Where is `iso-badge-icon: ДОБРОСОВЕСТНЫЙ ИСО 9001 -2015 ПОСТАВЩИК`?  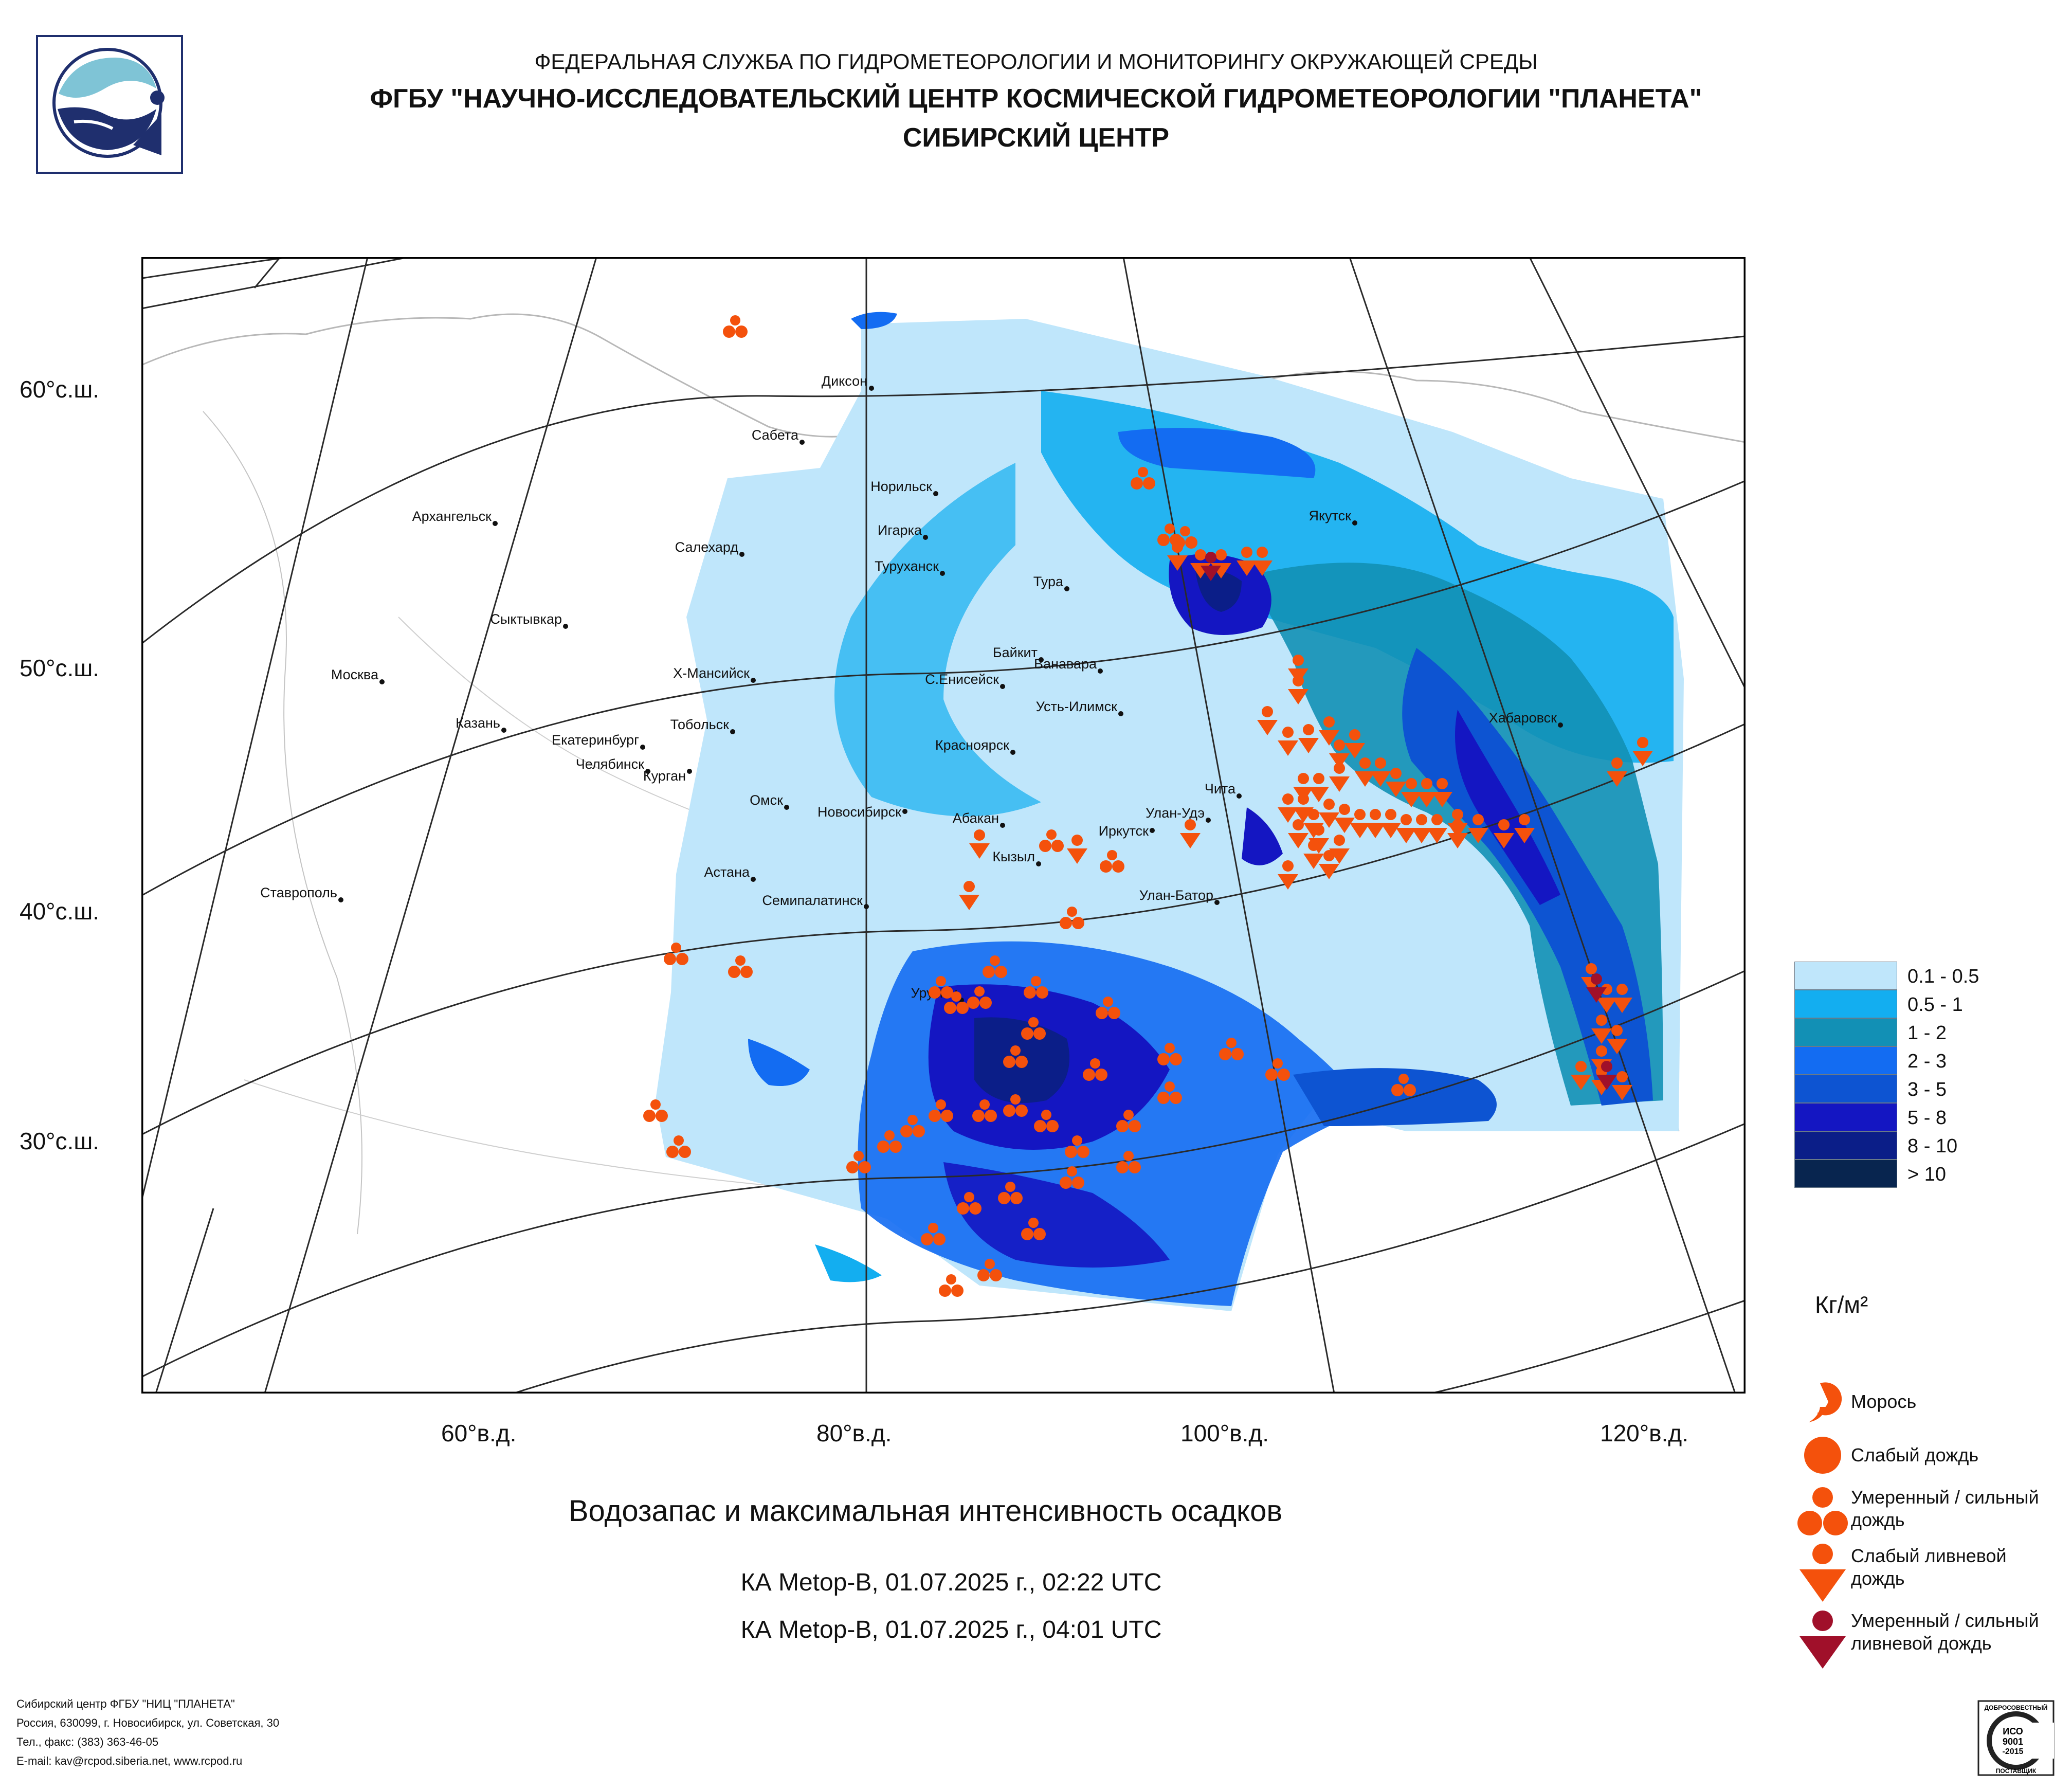
iso-badge-icon: ДОБРОСОВЕСТНЫЙ ИСО 9001 -2015 ПОСТАВЩИК is located at coordinates (2016, 1738).